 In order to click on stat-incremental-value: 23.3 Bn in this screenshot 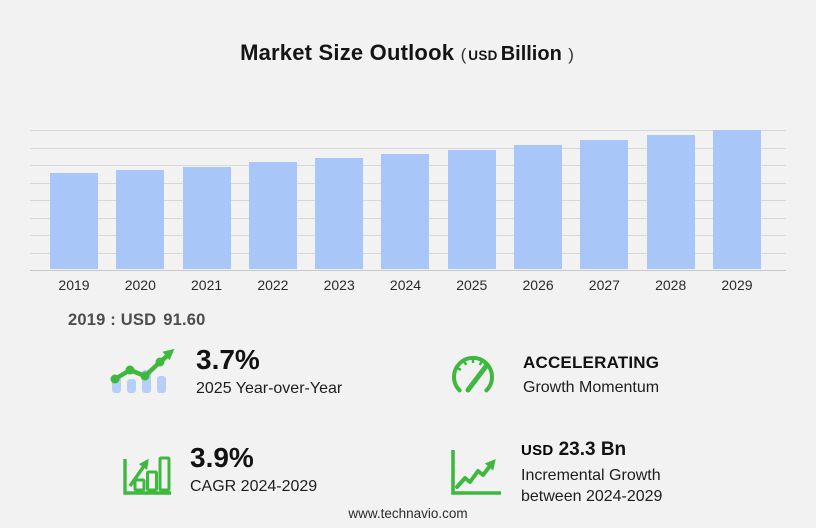, I will do `click(592, 449)`.